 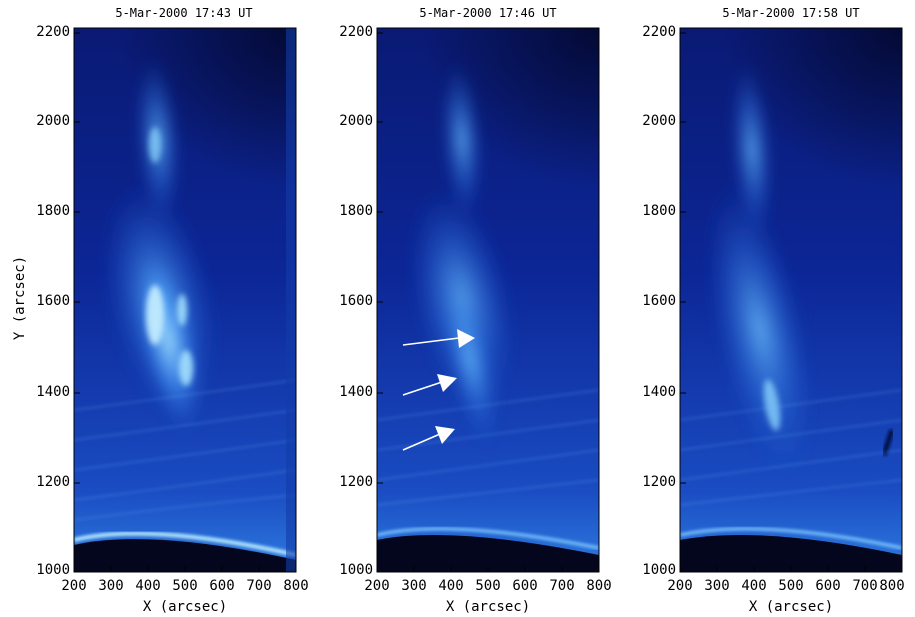 I want to click on arrow-2-head, so click(x=447, y=383).